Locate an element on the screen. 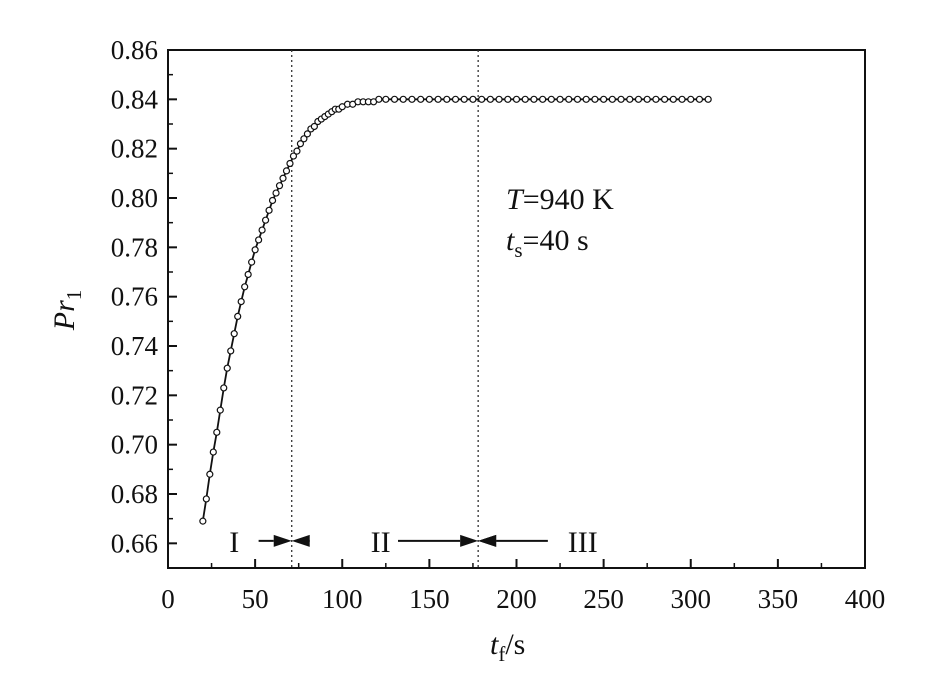 This screenshot has width=930, height=690. y-tick-label: 0.80 is located at coordinates (134, 198).